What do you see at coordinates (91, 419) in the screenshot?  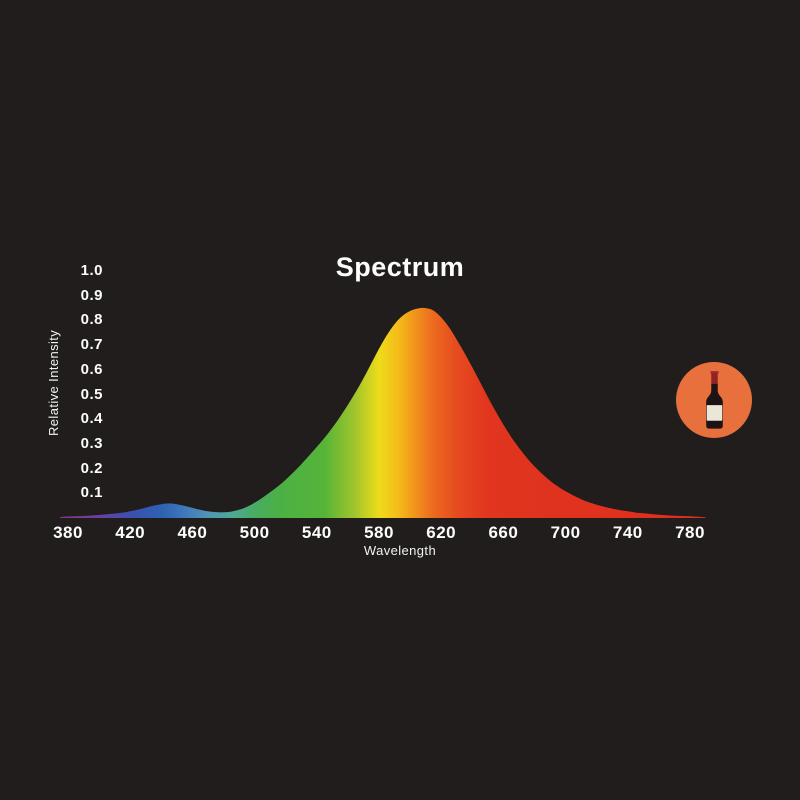 I see `y-tick-label: 0.4` at bounding box center [91, 419].